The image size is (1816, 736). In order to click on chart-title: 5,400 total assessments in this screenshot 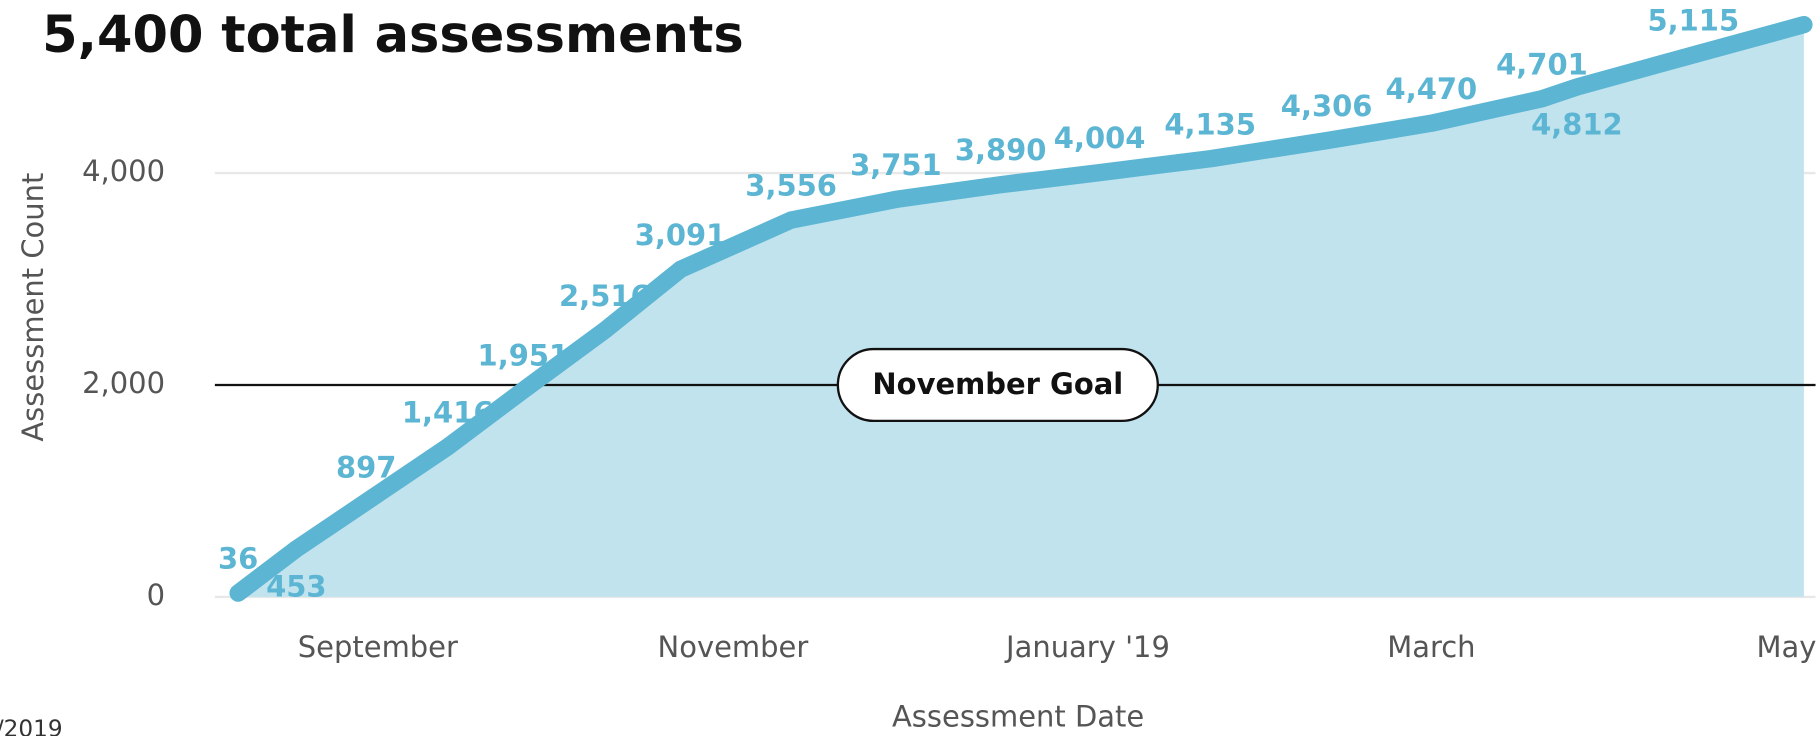, I will do `click(393, 35)`.